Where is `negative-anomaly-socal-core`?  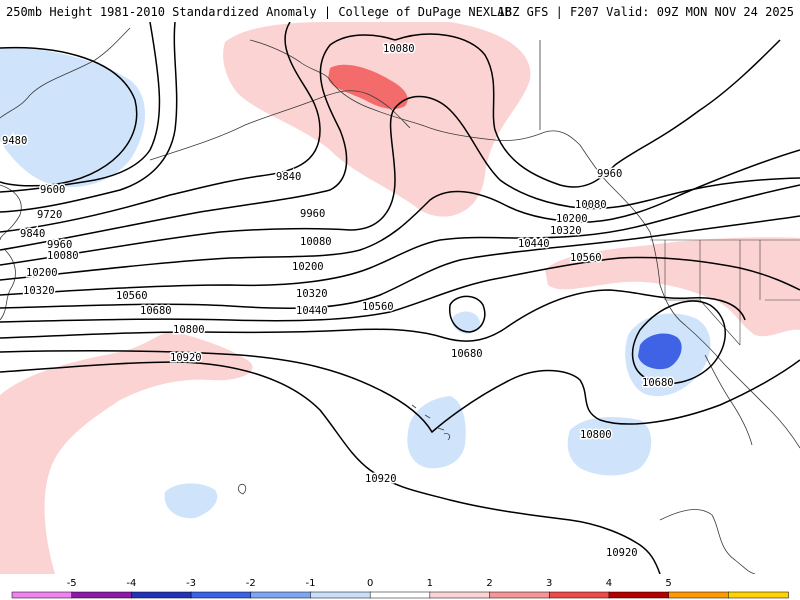 negative-anomaly-socal-core is located at coordinates (660, 351).